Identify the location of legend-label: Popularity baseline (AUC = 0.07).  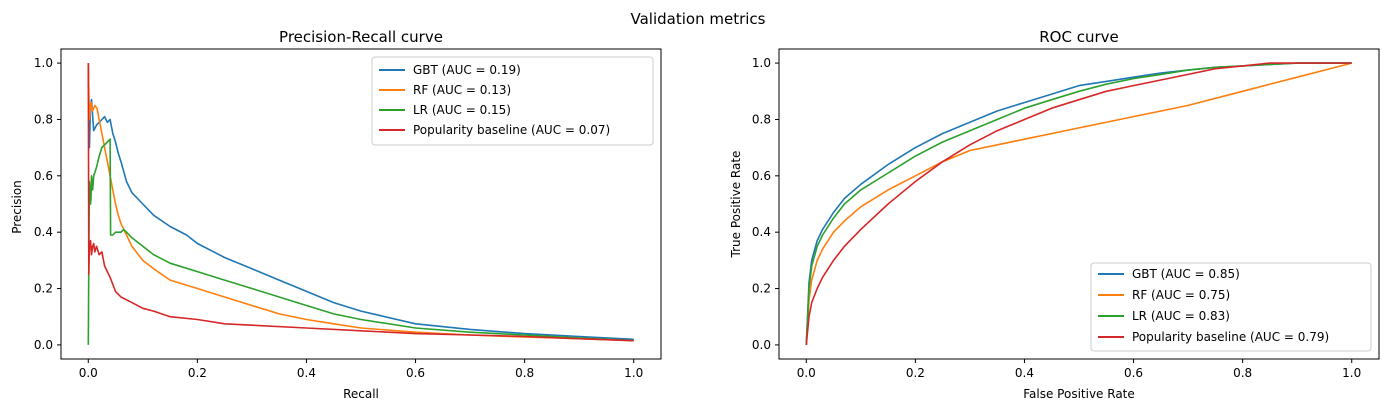
(511, 130).